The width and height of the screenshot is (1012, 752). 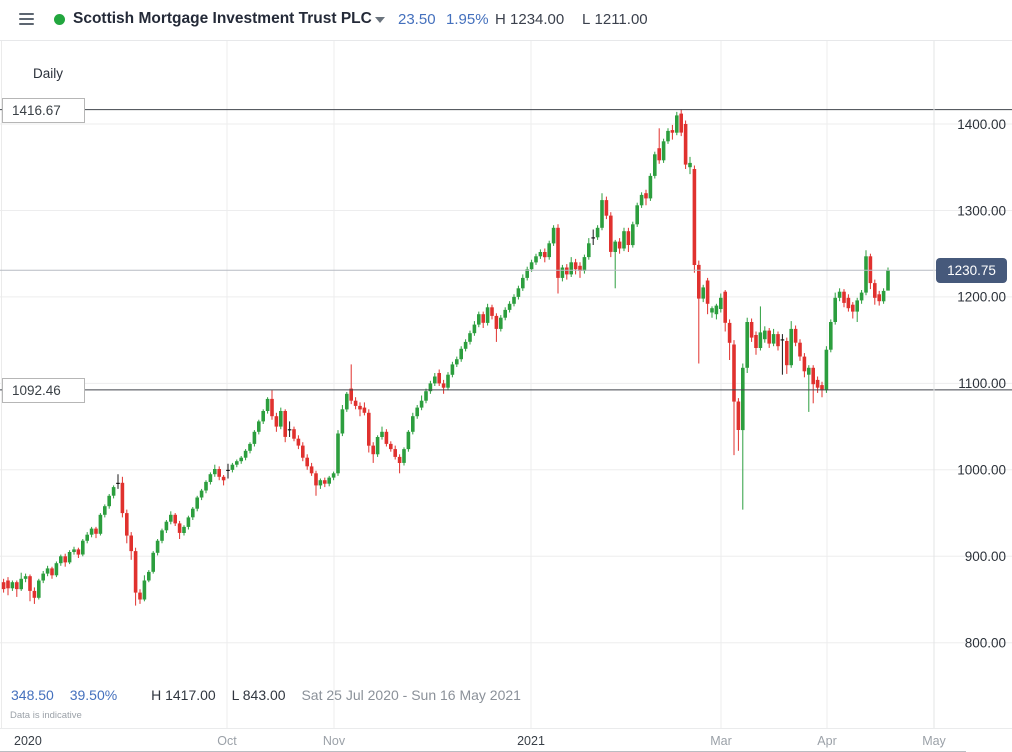 I want to click on time-axis-label: Apr, so click(x=827, y=741).